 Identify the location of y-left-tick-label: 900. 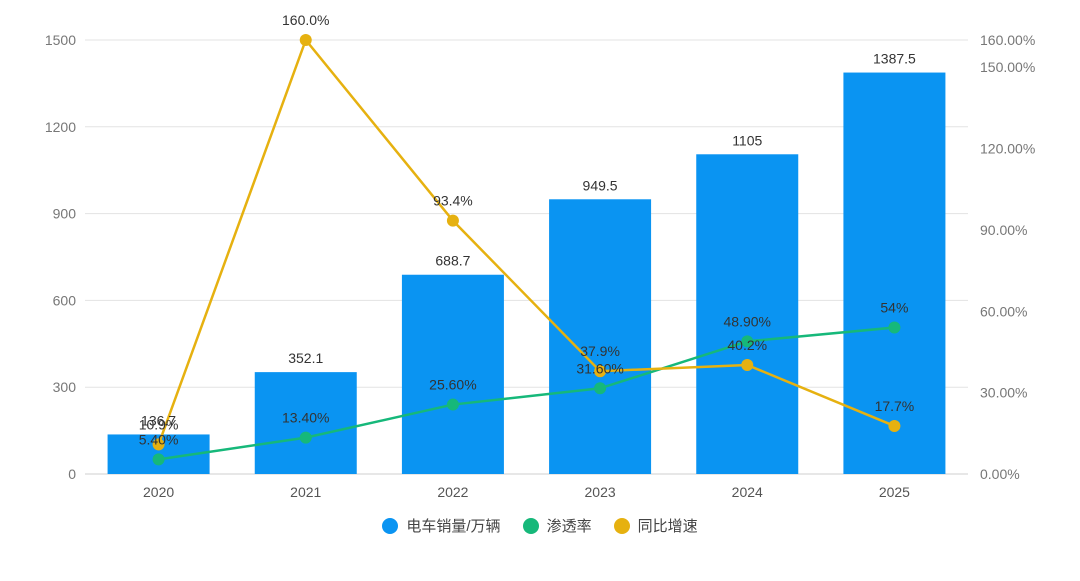
(65, 214).